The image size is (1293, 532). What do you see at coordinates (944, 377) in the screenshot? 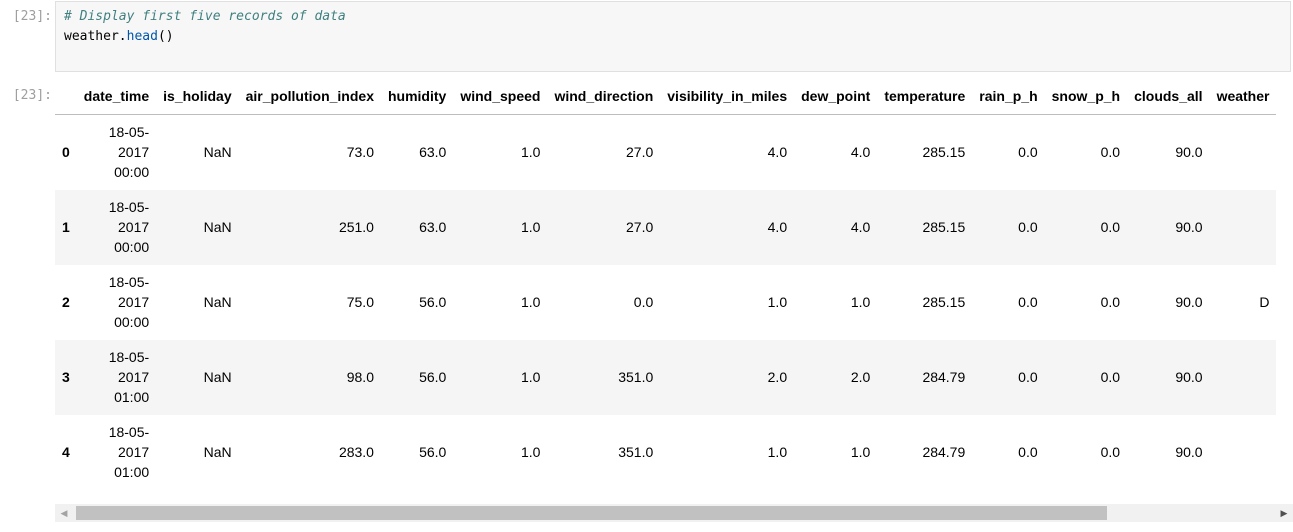
I see `table-cell: 284.79` at bounding box center [944, 377].